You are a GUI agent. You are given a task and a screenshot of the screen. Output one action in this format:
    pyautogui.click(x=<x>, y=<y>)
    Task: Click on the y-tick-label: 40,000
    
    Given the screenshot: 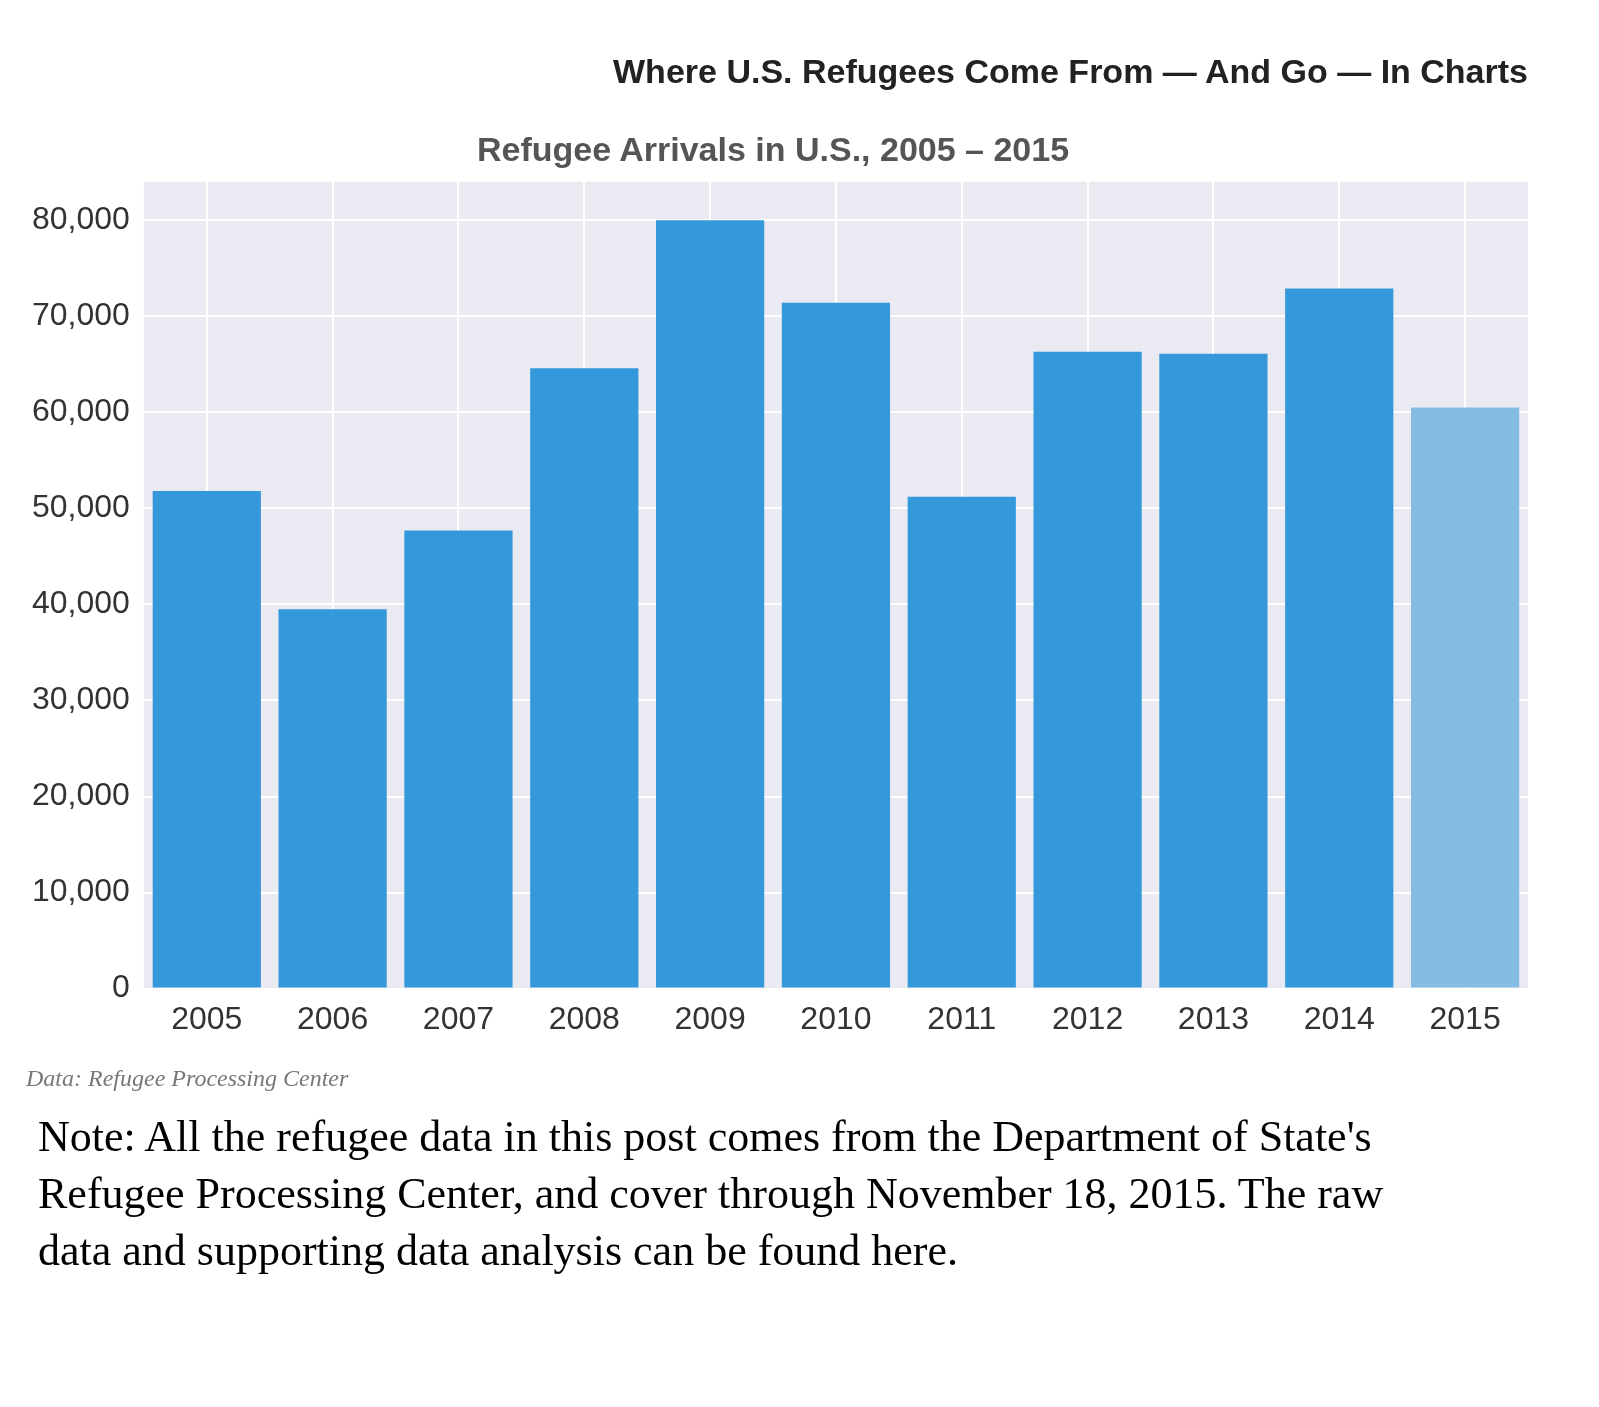 What is the action you would take?
    pyautogui.click(x=81, y=602)
    